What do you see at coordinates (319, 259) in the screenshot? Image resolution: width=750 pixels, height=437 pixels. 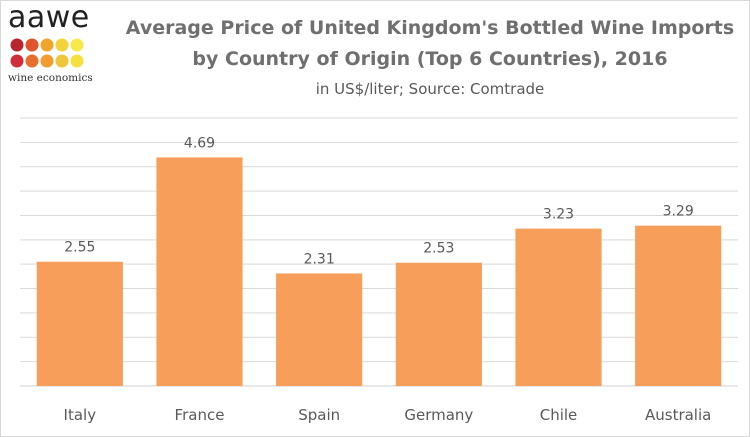 I see `value-label: 2.31` at bounding box center [319, 259].